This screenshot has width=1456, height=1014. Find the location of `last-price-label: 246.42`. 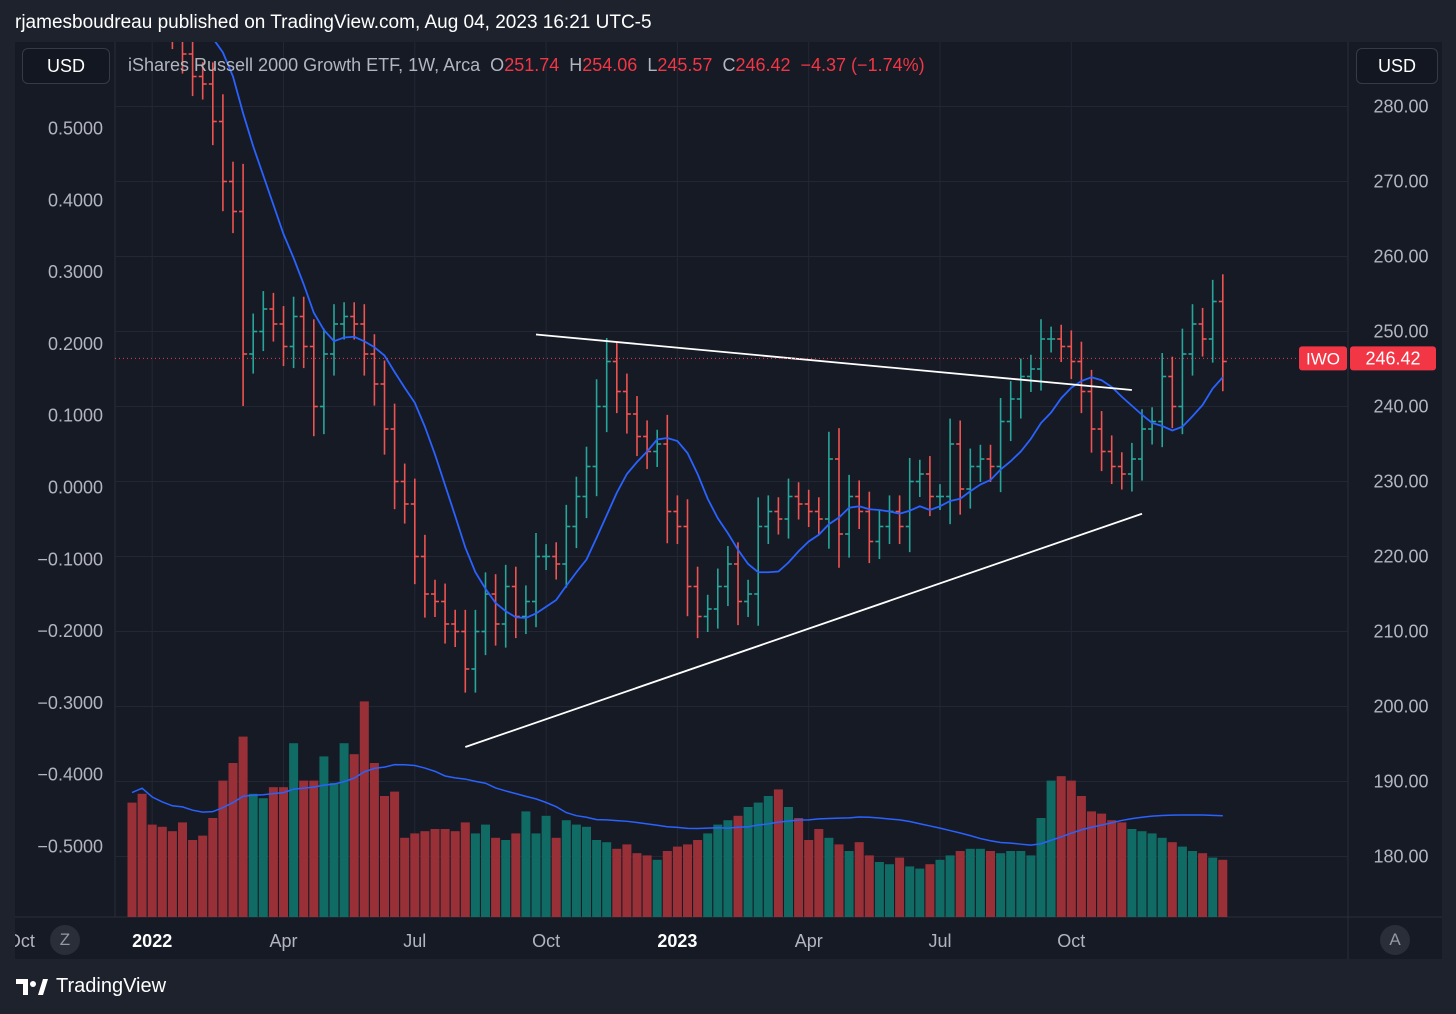

last-price-label: 246.42 is located at coordinates (1392, 358).